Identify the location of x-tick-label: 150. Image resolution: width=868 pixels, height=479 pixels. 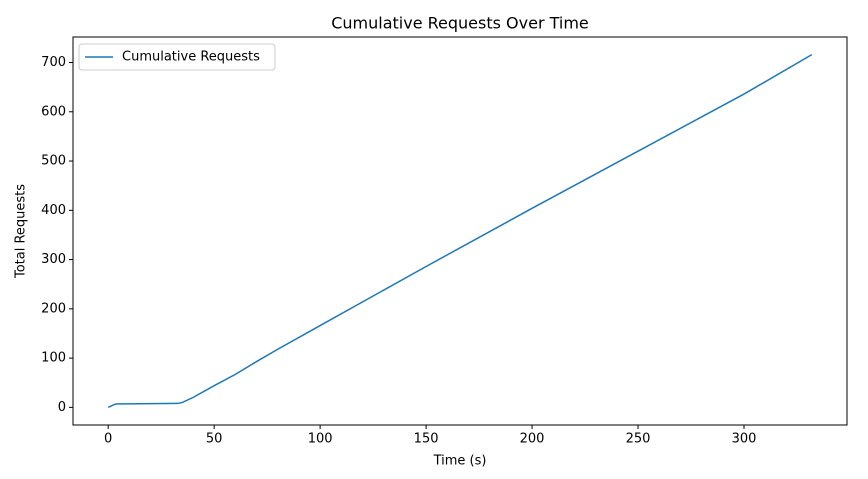
(426, 439).